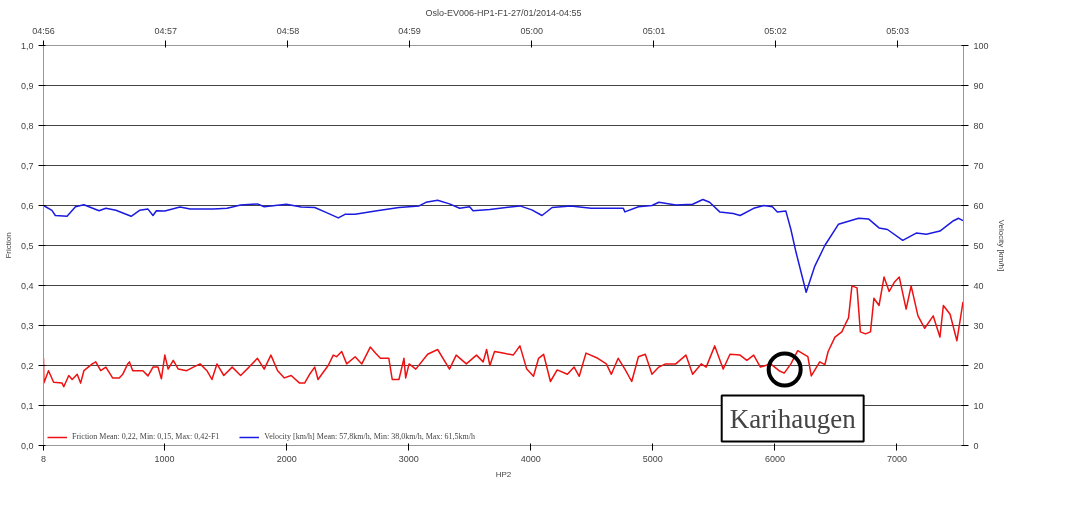  I want to click on y2-tick-label: 10, so click(978, 405).